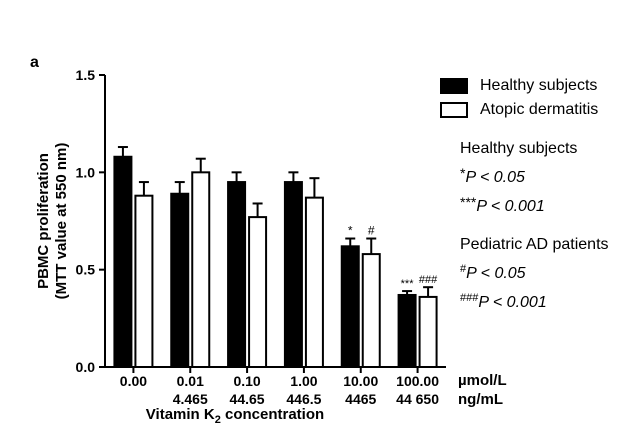  I want to click on legend-swatch-healthy, so click(454, 86).